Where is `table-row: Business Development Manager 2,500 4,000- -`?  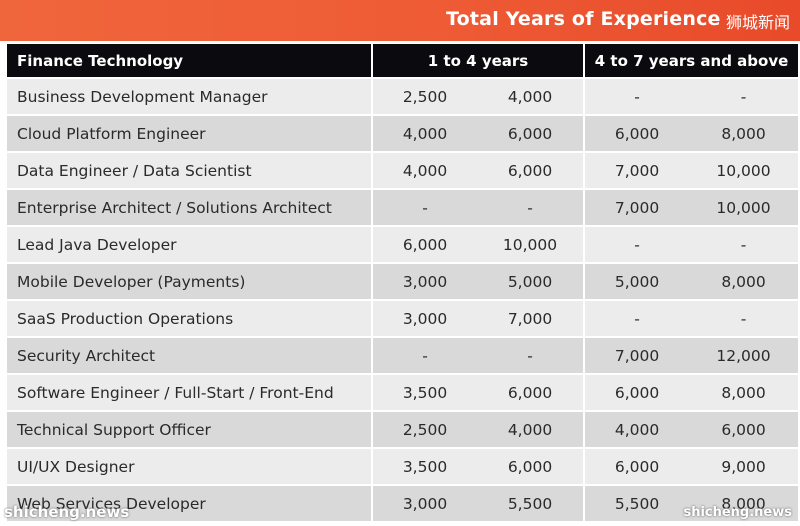
table-row: Business Development Manager 2,500 4,000- - is located at coordinates (403, 95).